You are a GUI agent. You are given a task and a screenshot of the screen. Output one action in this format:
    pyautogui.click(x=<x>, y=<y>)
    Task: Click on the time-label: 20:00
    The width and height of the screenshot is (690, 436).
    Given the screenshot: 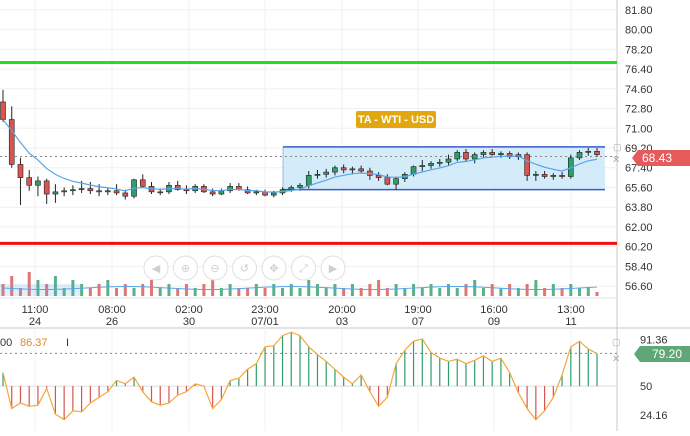 What is the action you would take?
    pyautogui.click(x=342, y=310)
    